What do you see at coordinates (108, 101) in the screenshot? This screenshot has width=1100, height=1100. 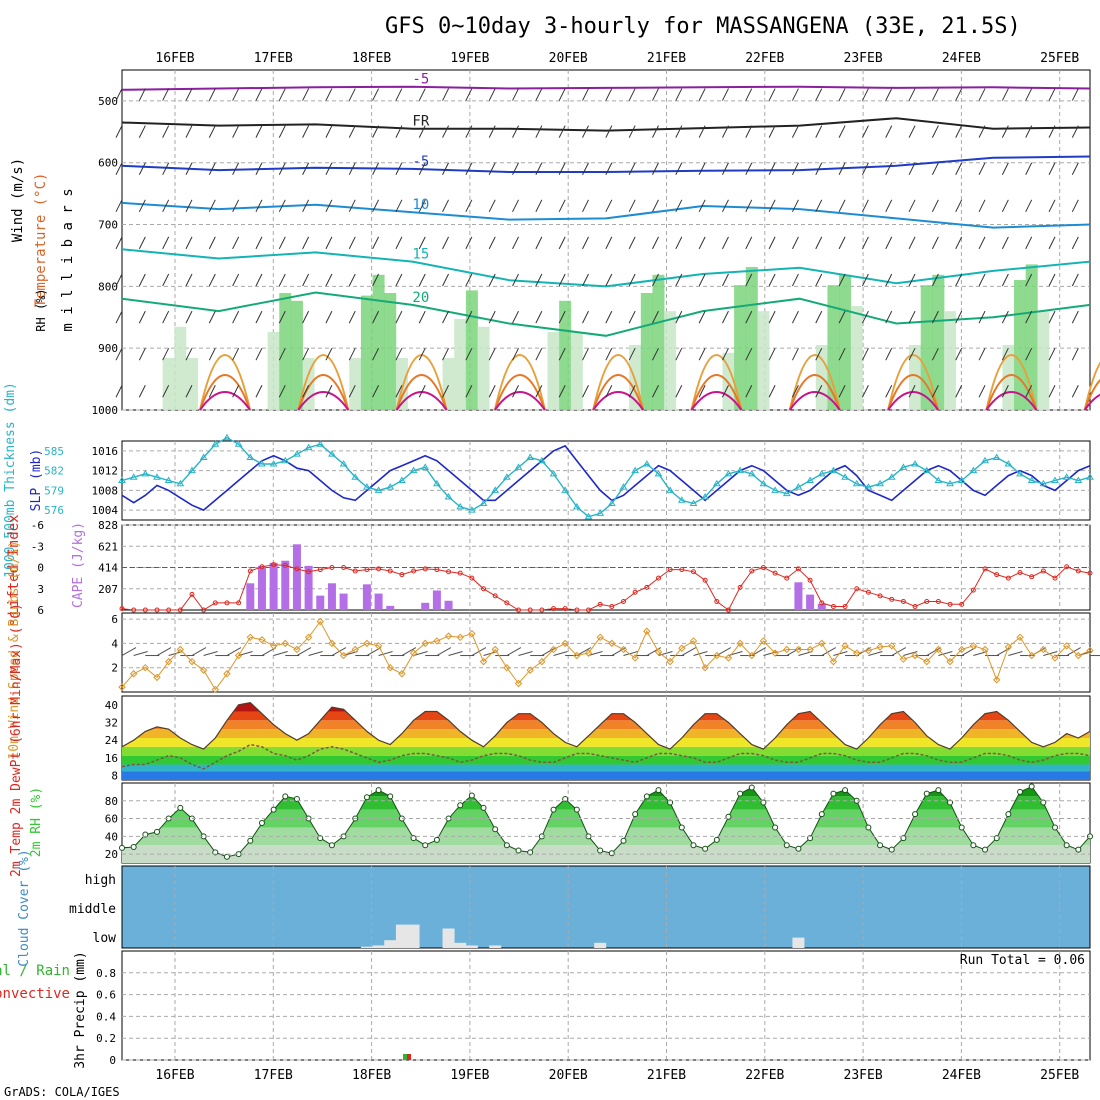 I see `pressure-tick: 500` at bounding box center [108, 101].